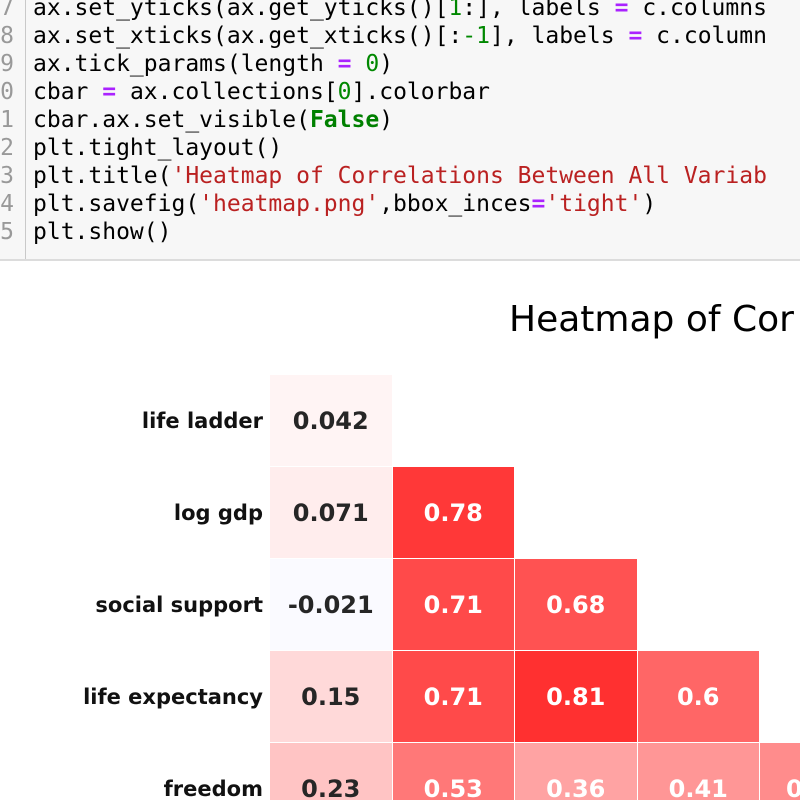 This screenshot has height=800, width=800. I want to click on line-number: 0, so click(7, 92).